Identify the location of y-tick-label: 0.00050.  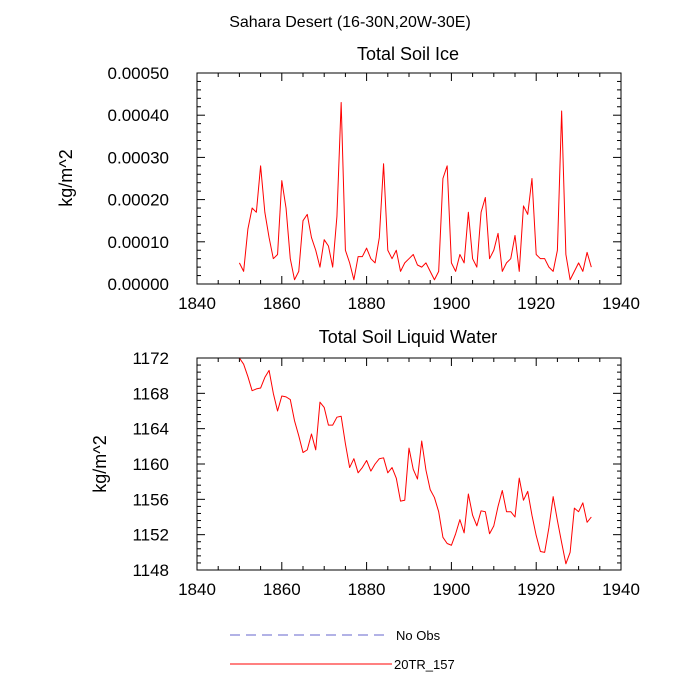
(138, 73).